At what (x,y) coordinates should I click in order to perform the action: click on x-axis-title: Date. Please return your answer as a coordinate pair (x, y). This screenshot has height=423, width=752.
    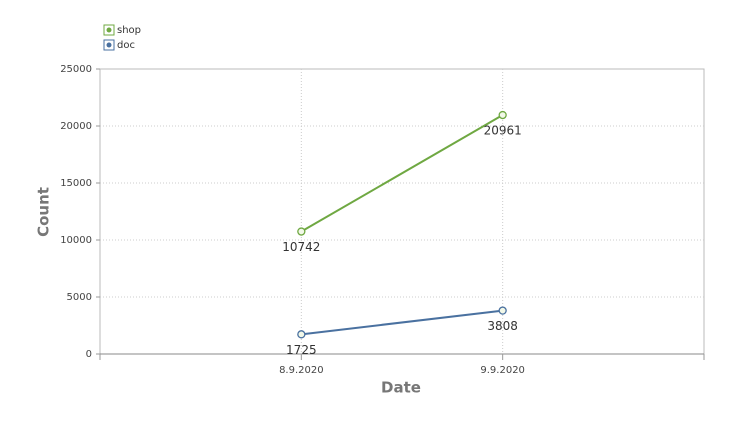
    Looking at the image, I should click on (401, 388).